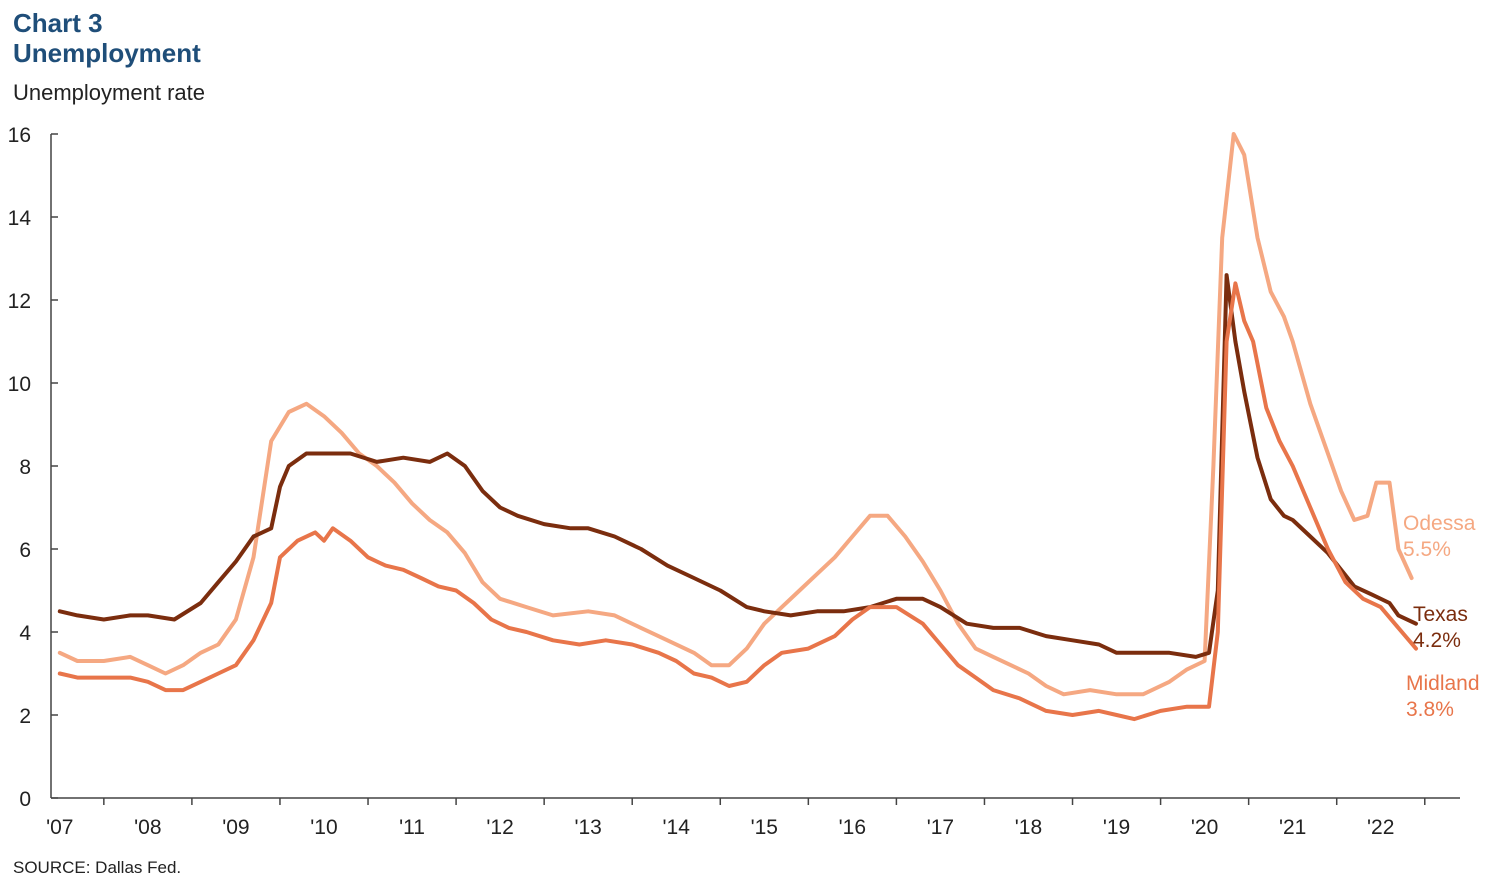 Image resolution: width=1494 pixels, height=882 pixels. I want to click on y-tick-label: 8, so click(25, 467).